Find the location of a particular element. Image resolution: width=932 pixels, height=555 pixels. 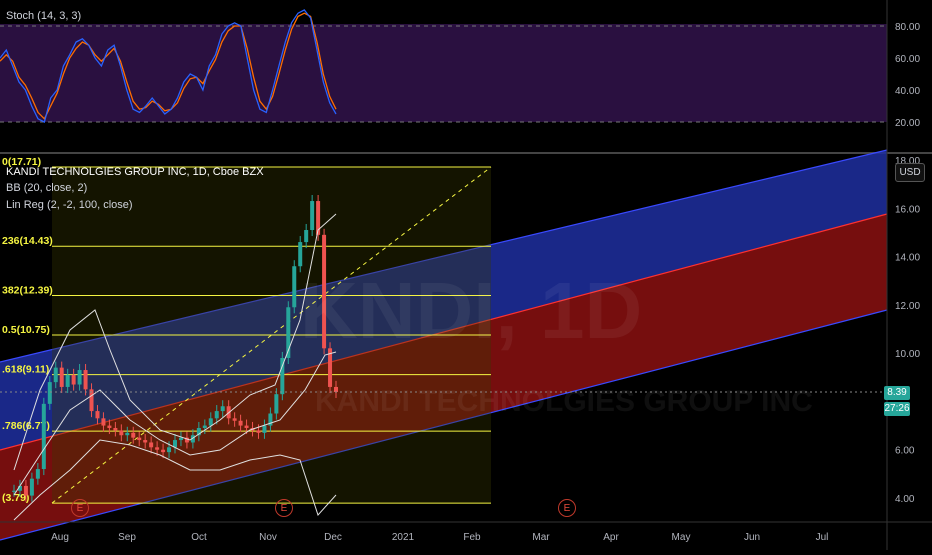

stoch-axis-label: 60.00 is located at coordinates (907, 59).